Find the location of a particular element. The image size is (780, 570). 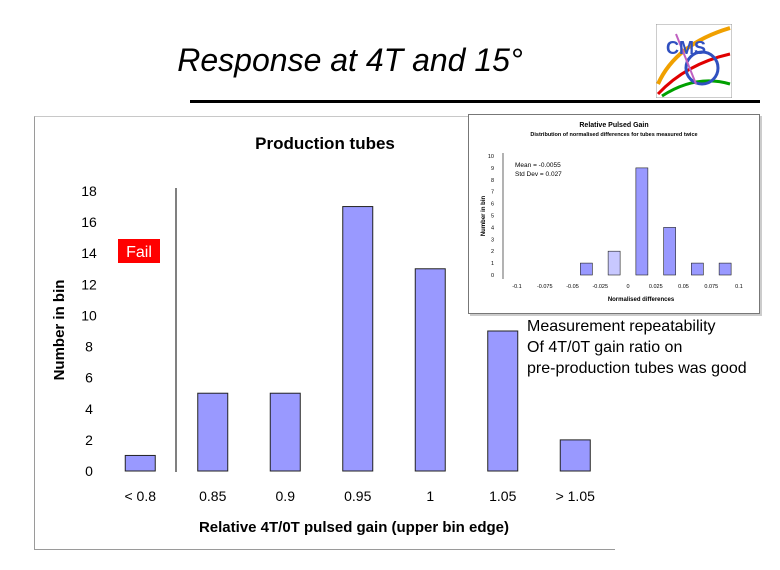

inset-y-tick-labels: 0 1 2 3 4 5 6 7 8 9 10 is located at coordinates (491, 216).